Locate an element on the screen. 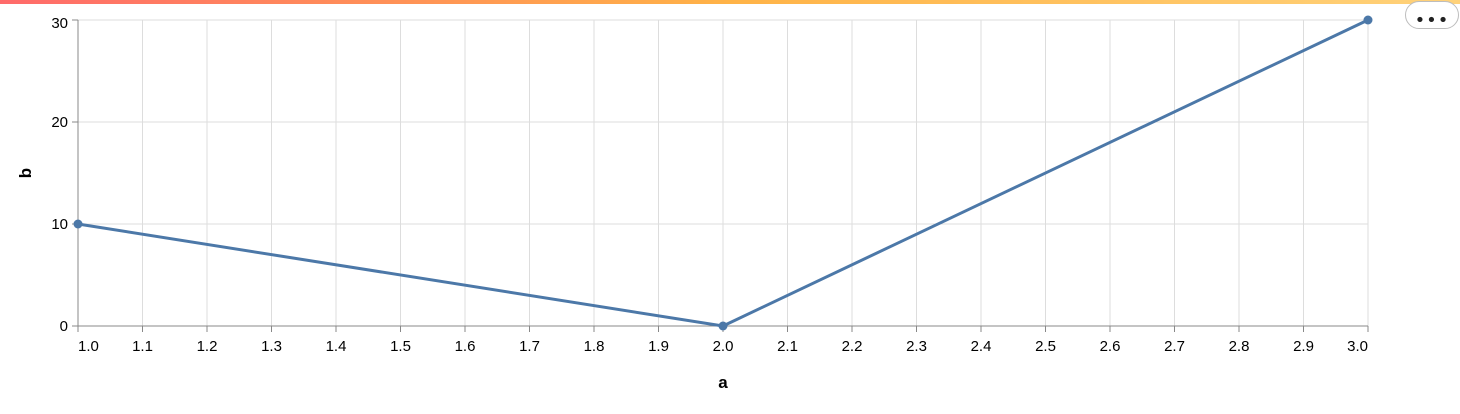 The width and height of the screenshot is (1460, 414). y-axis-title: b is located at coordinates (25, 173).